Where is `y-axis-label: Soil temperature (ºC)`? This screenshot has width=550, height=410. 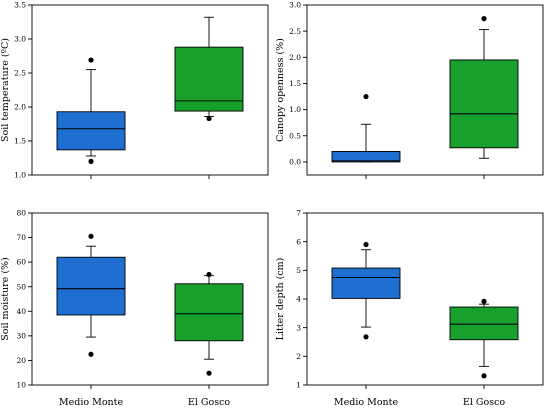
y-axis-label: Soil temperature (ºC) is located at coordinates (5, 90).